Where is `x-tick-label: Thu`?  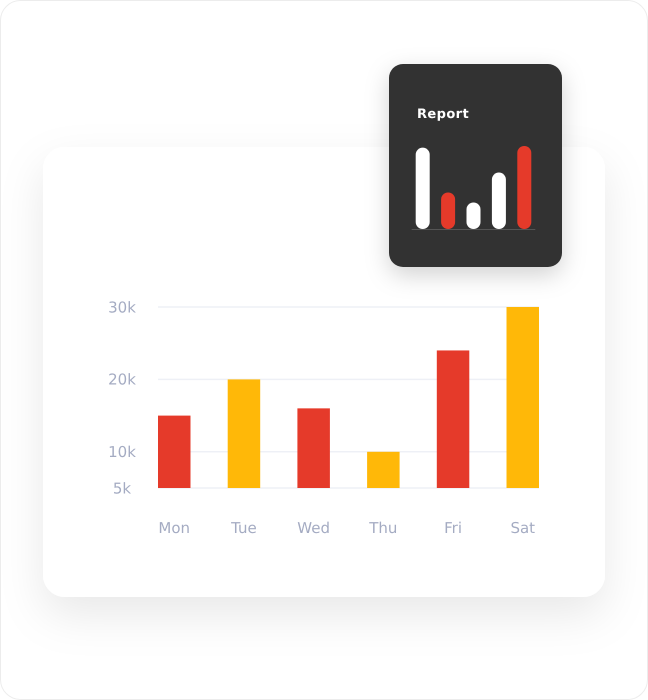 x-tick-label: Thu is located at coordinates (383, 528).